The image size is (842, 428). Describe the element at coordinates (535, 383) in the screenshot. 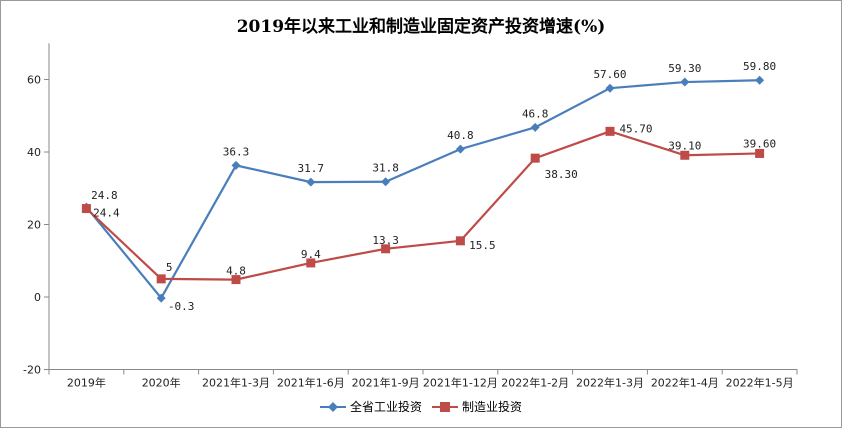

I see `x-tick-label: 2022年1-2月` at that location.